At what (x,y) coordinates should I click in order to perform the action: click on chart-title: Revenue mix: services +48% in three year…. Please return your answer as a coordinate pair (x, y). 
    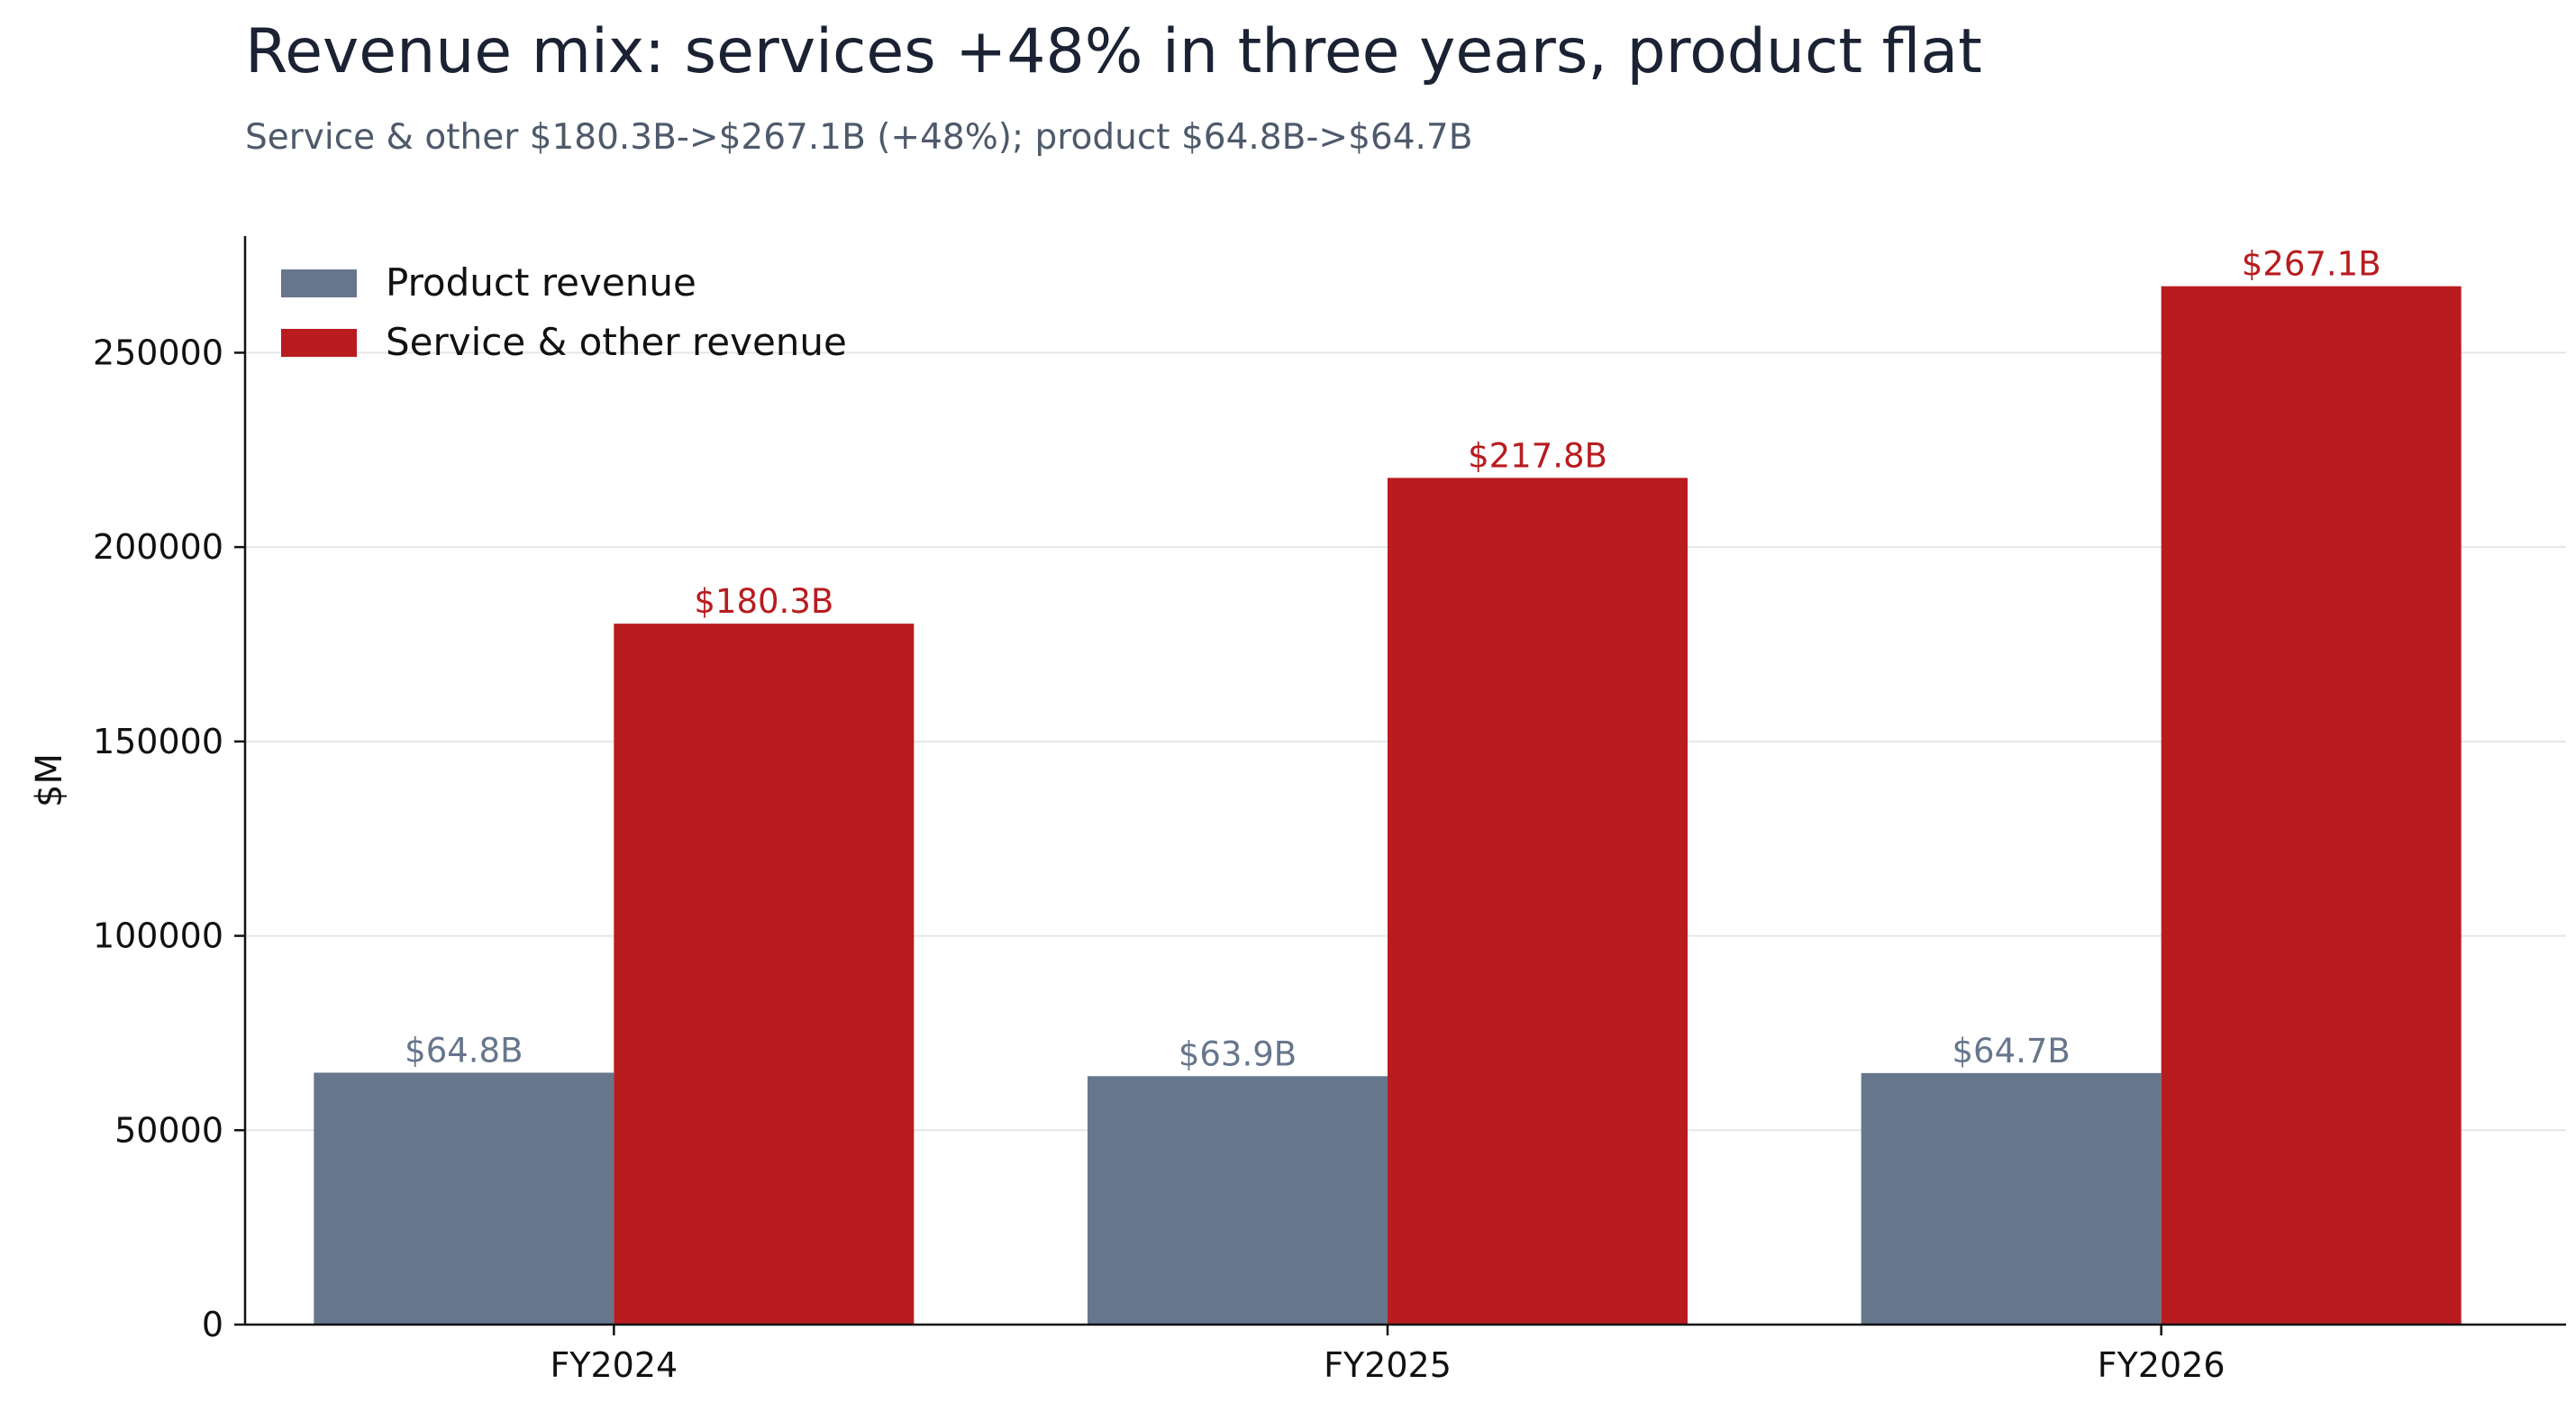
    Looking at the image, I should click on (1113, 51).